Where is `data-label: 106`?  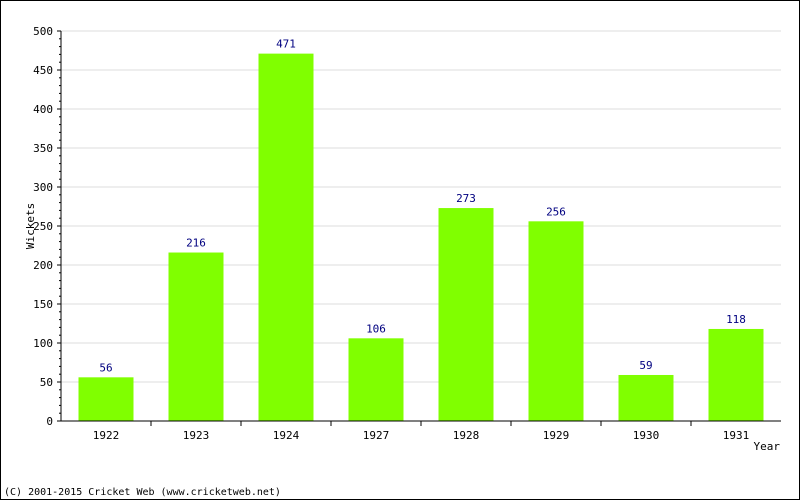
data-label: 106 is located at coordinates (376, 328).